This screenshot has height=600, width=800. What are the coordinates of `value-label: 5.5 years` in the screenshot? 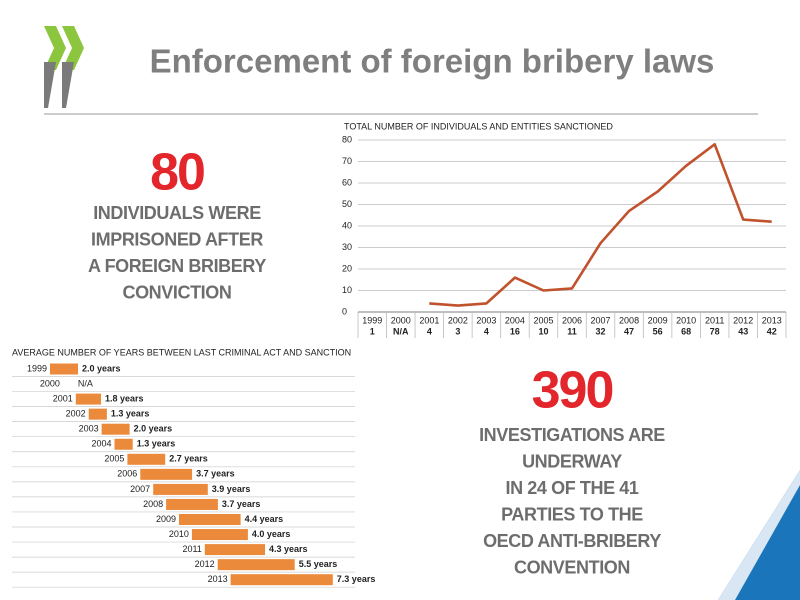 It's located at (318, 564).